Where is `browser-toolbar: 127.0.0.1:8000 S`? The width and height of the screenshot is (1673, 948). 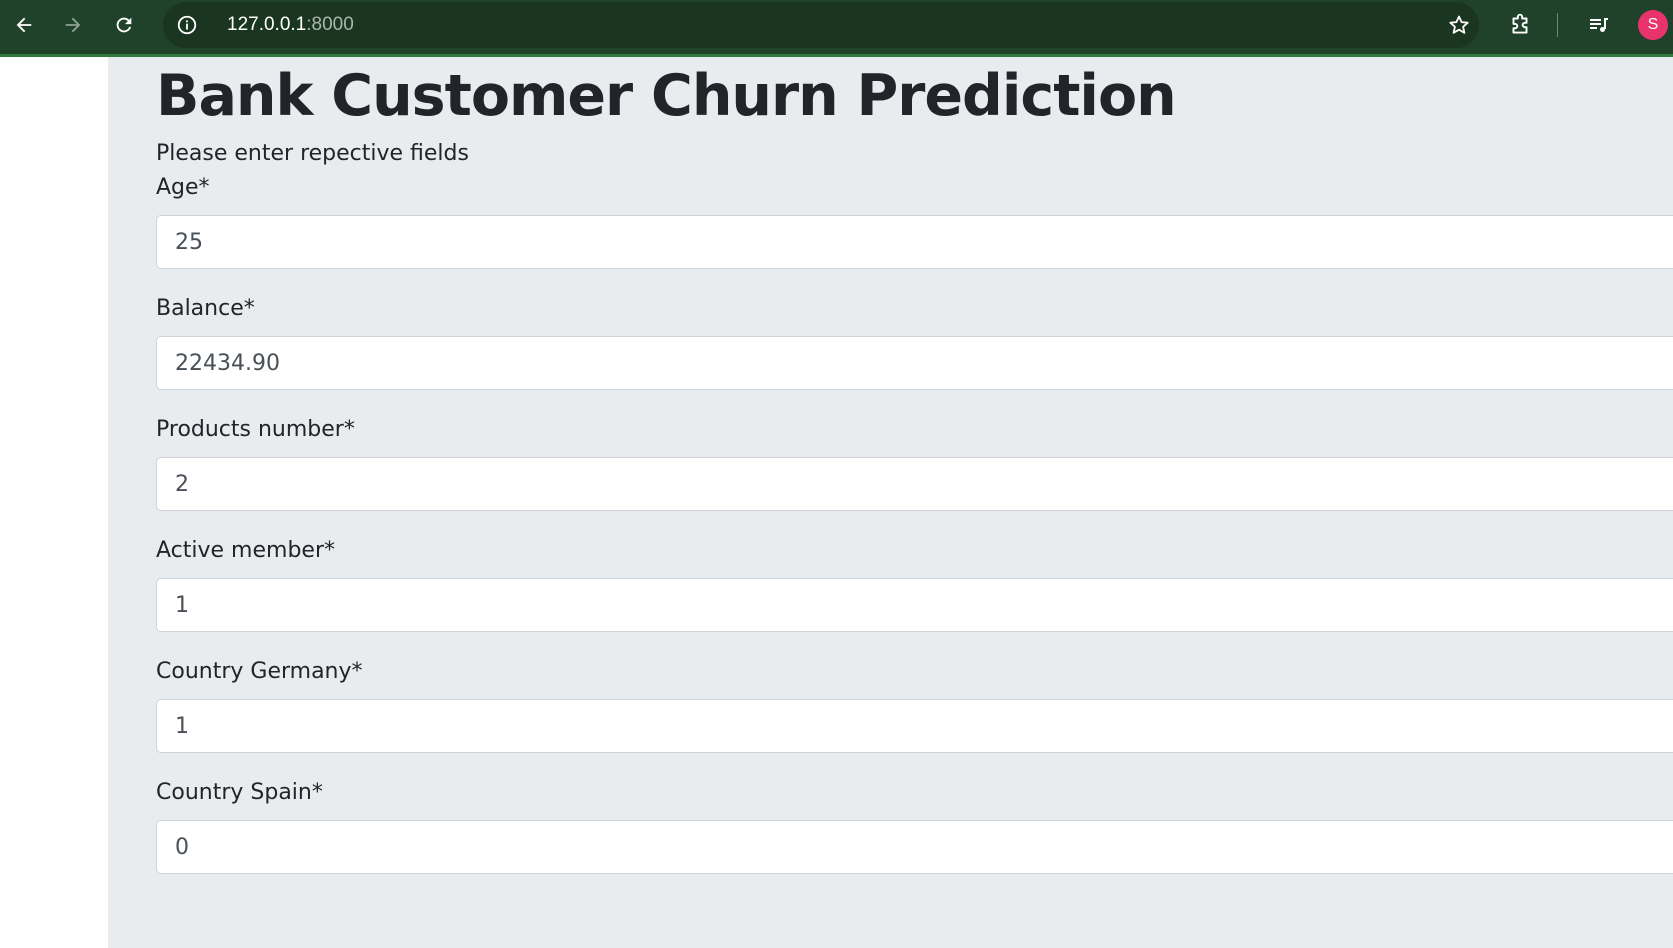 browser-toolbar: 127.0.0.1:8000 S is located at coordinates (836, 28).